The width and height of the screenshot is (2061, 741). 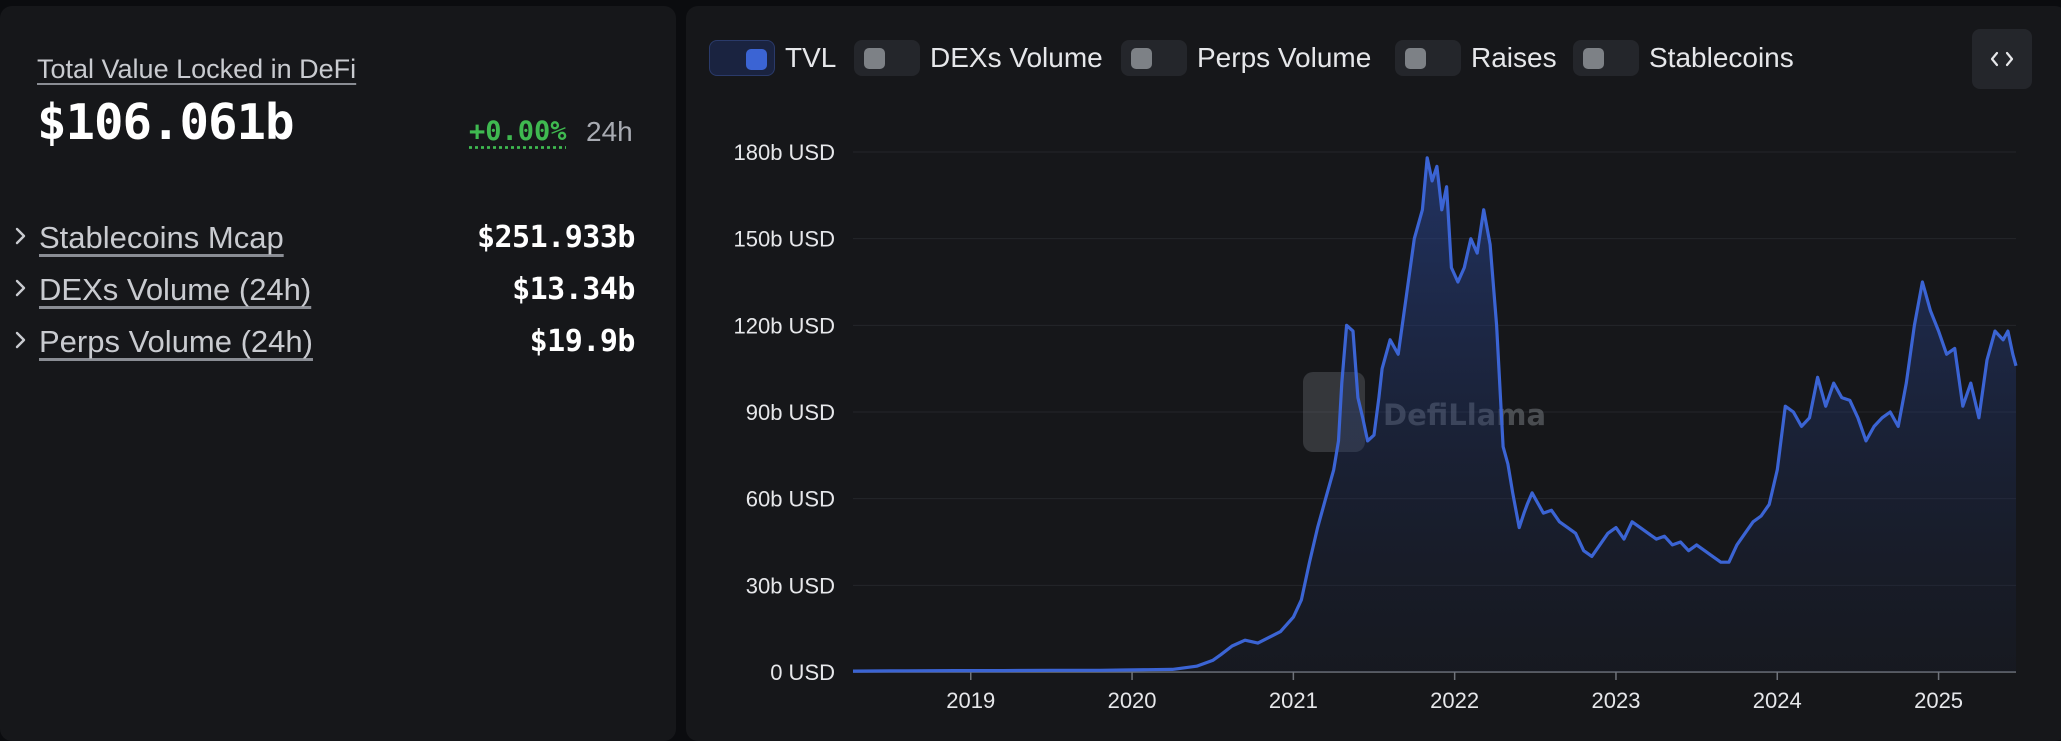 What do you see at coordinates (582, 341) in the screenshot?
I see `metric-value: $19.9b` at bounding box center [582, 341].